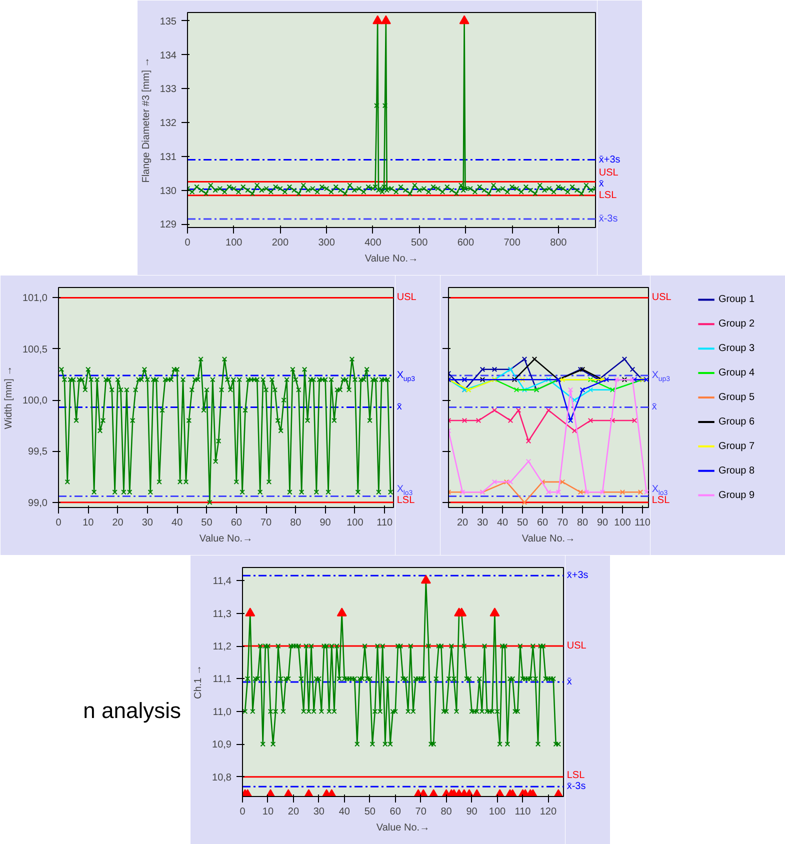  Describe the element at coordinates (146, 120) in the screenshot. I see `y-axis-title: Flange Diameter #3 [mm] →` at that location.